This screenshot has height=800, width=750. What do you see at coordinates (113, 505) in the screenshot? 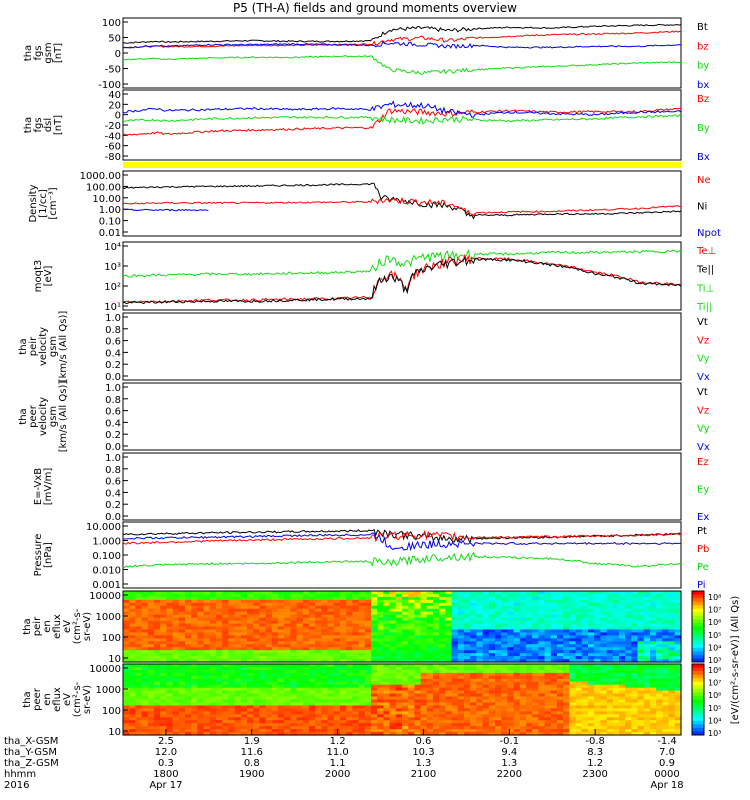
I see `y-tick-label: 0.2` at bounding box center [113, 505].